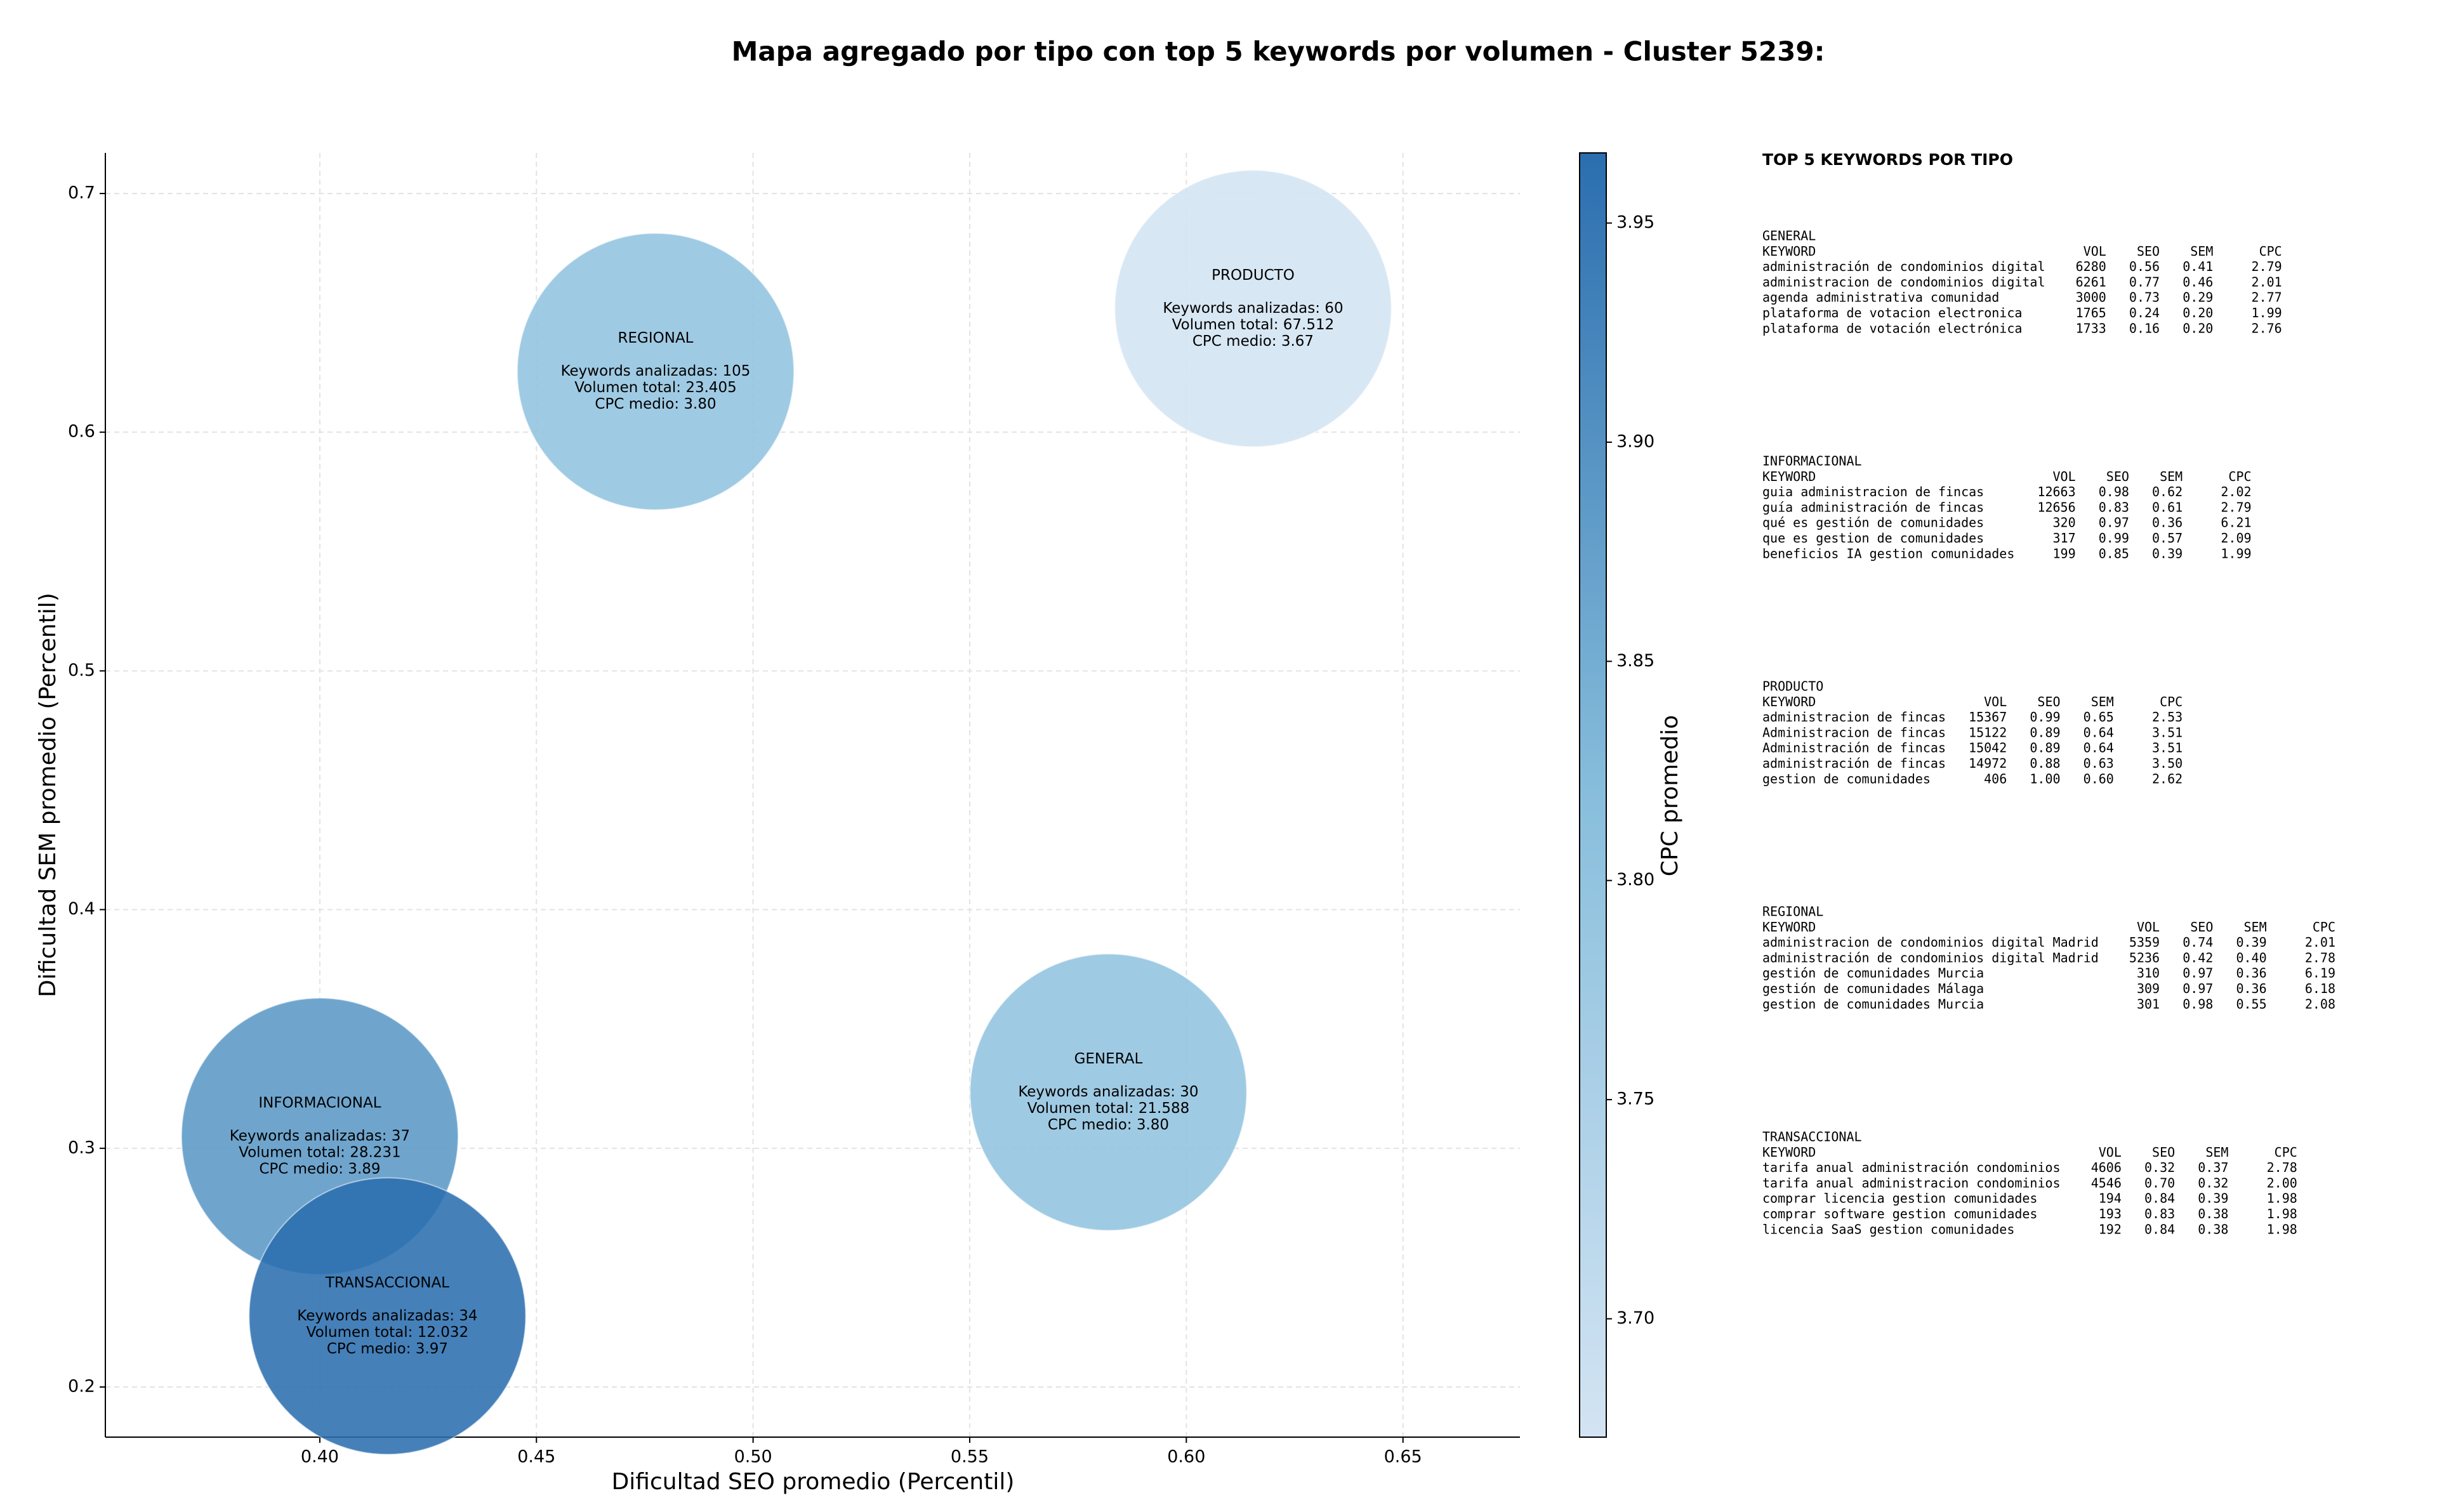  Describe the element at coordinates (1988, 717) in the screenshot. I see `table-cell: 15367` at that location.